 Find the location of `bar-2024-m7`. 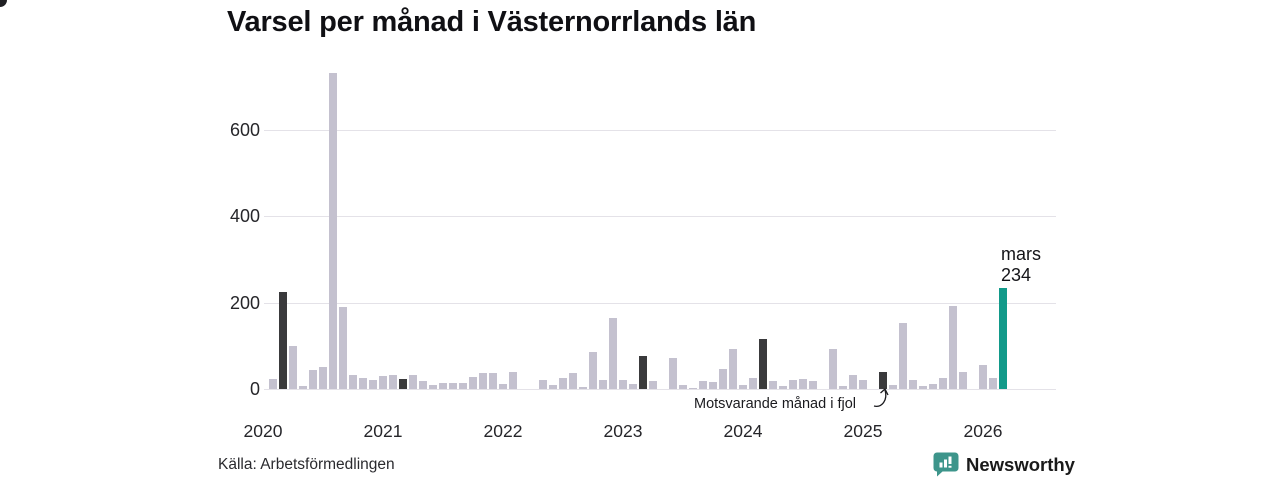

bar-2024-m7 is located at coordinates (803, 384).